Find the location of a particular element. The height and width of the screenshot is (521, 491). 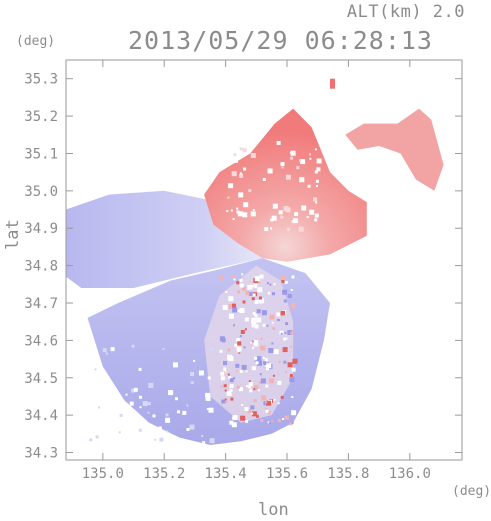

x-axis-unit: (deg) is located at coordinates (471, 491).